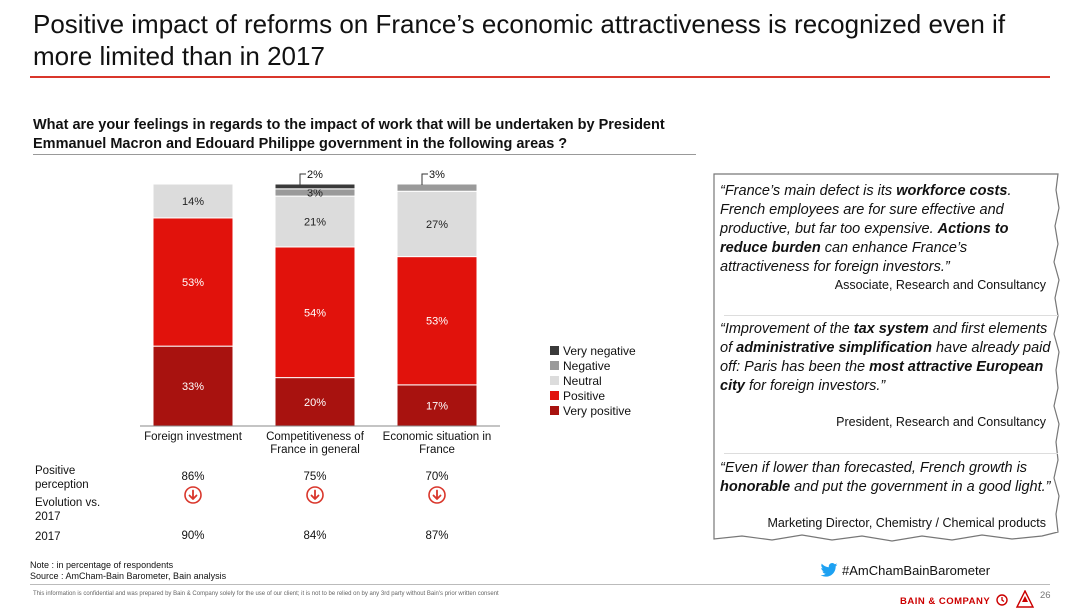 The image size is (1080, 608). Describe the element at coordinates (540, 584) in the screenshot. I see `footer-divider` at that location.